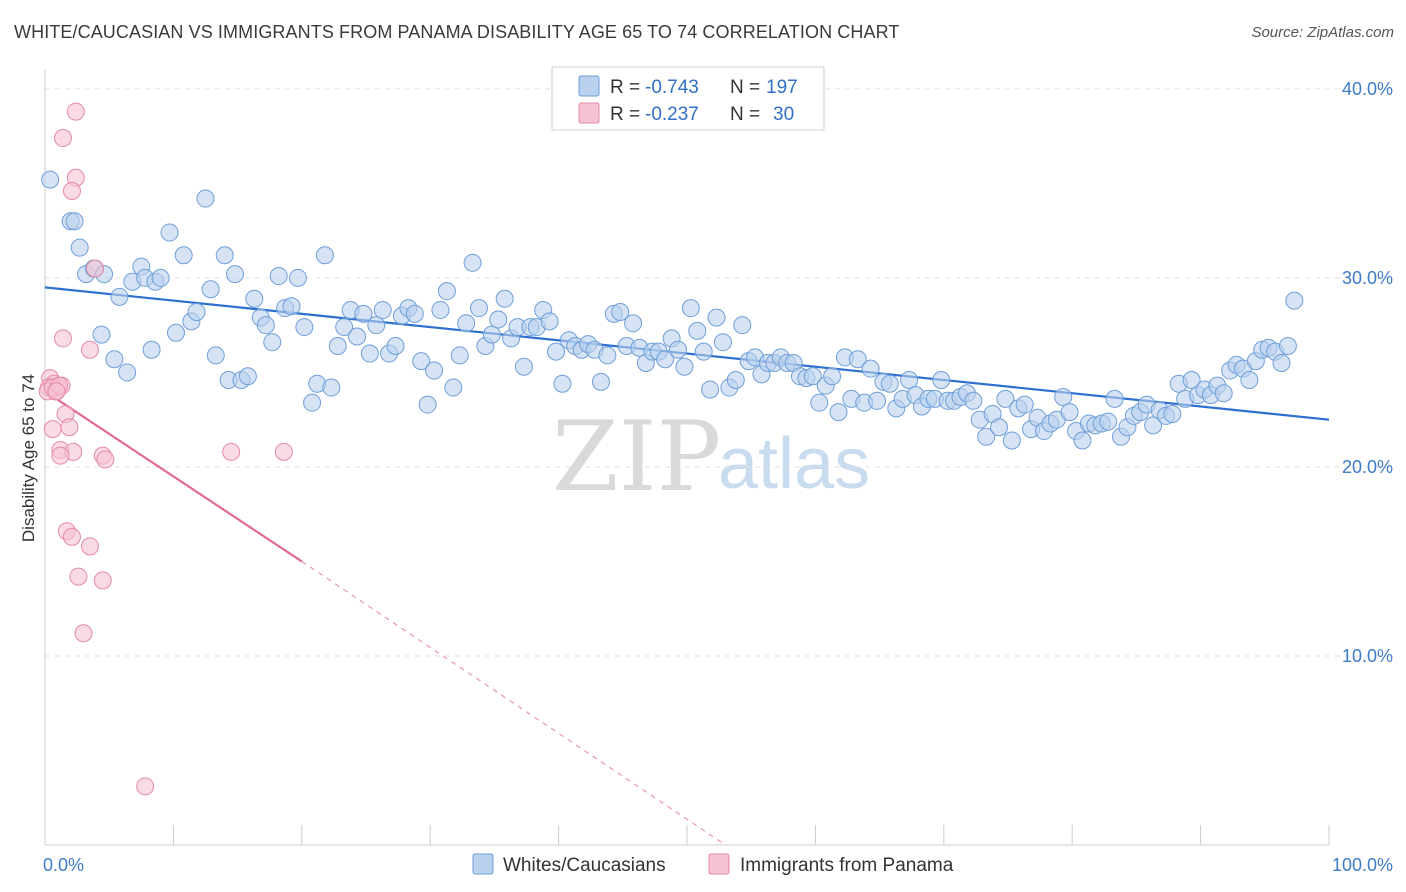  What do you see at coordinates (589, 113) in the screenshot?
I see `legend-swatch-panama` at bounding box center [589, 113].